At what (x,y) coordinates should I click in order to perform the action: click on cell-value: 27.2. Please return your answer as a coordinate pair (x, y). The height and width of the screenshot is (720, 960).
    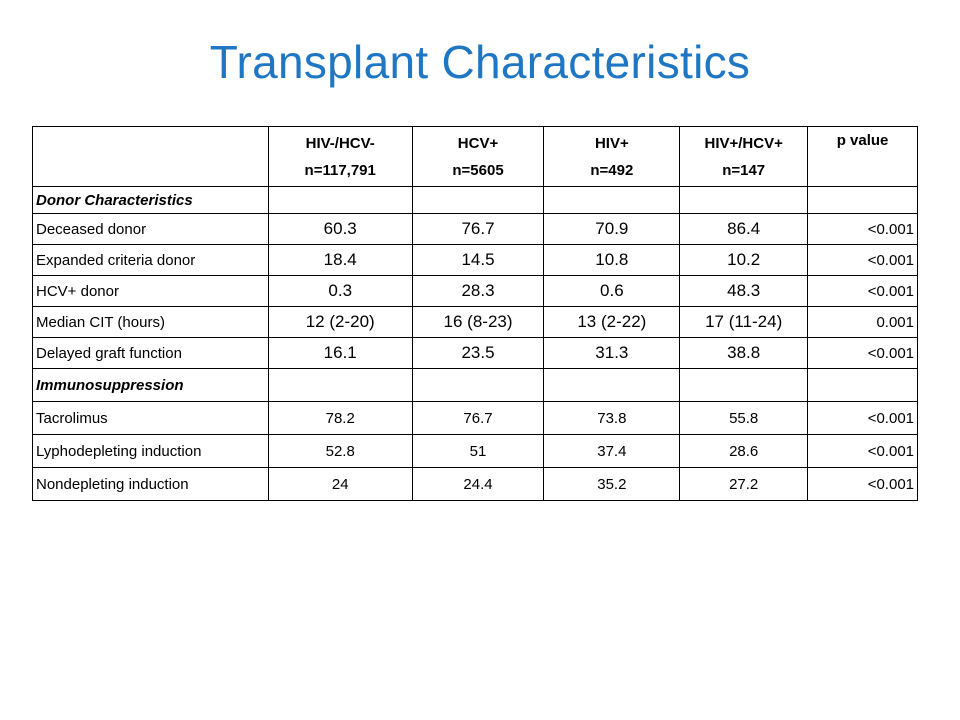
    Looking at the image, I should click on (744, 484).